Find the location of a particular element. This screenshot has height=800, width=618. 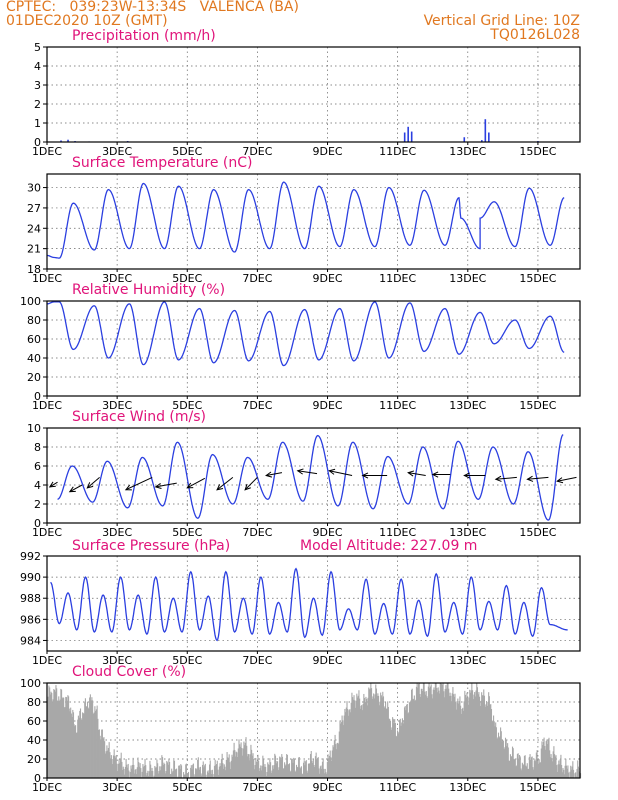

y-tick-label: 6 is located at coordinates (37, 466).